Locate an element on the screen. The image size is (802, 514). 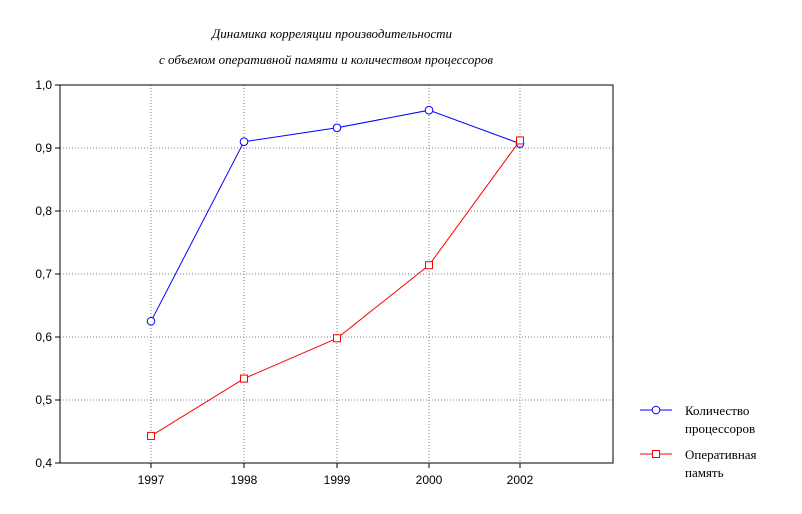
y-tick-label: 0,7 is located at coordinates (43, 274).